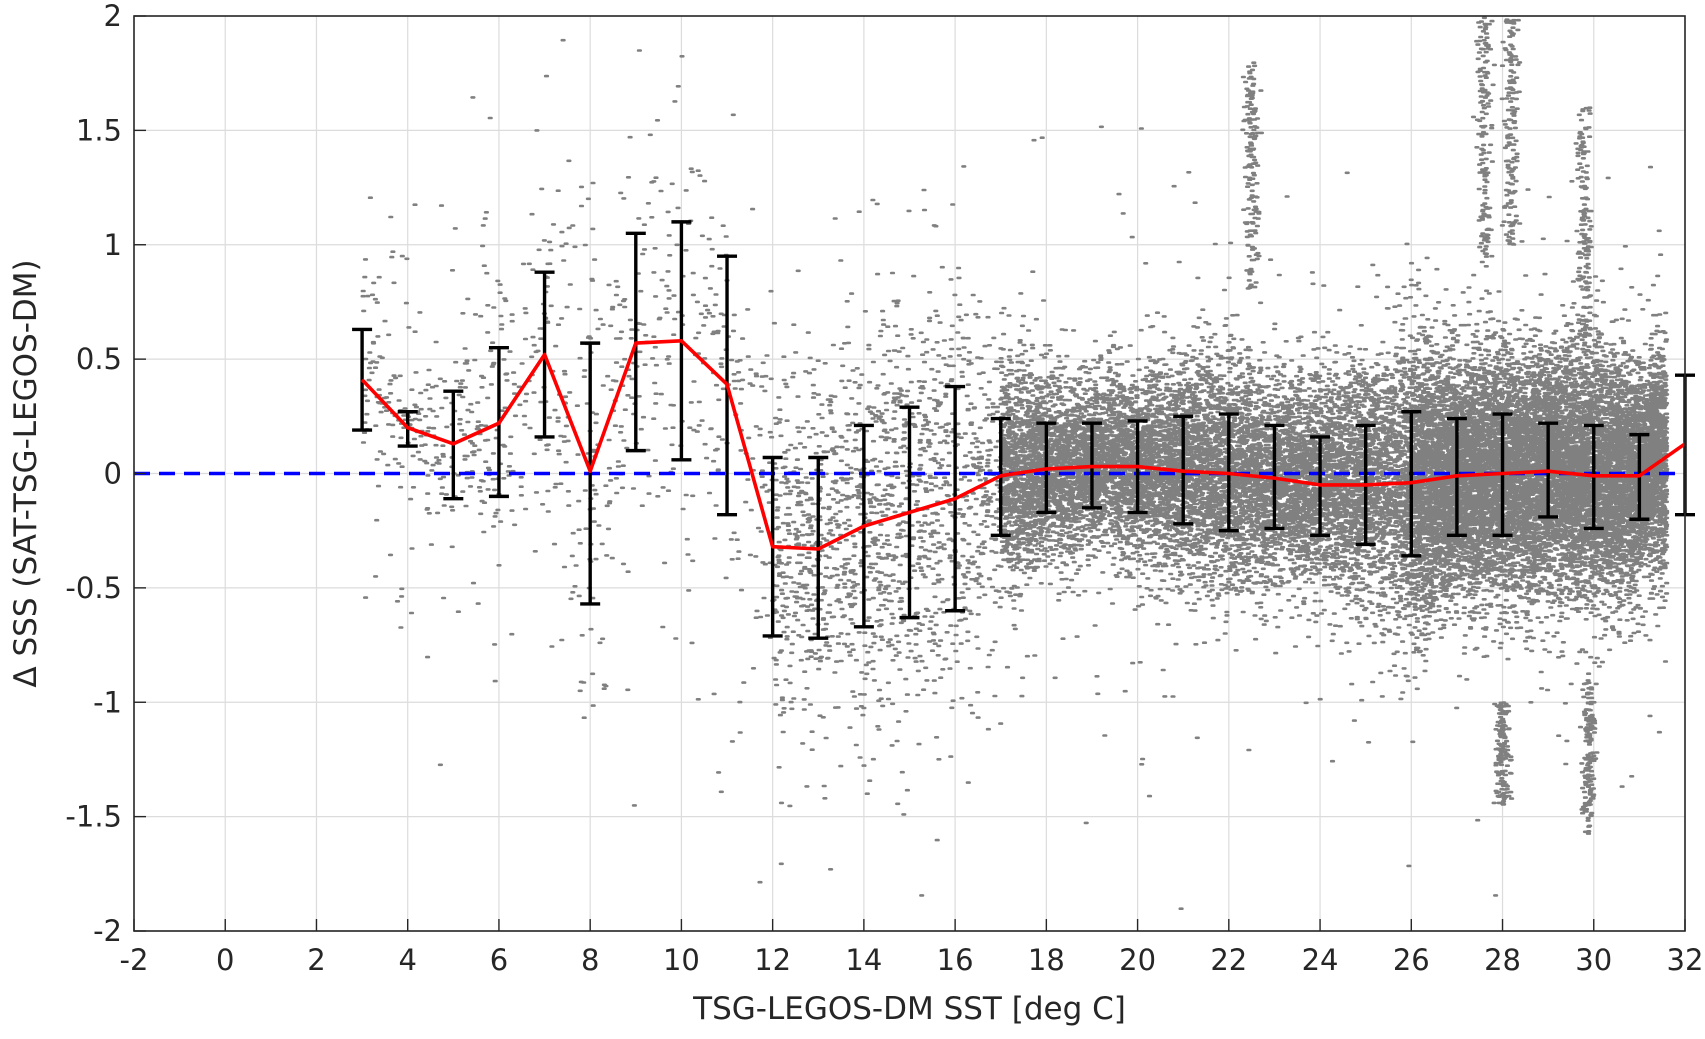  What do you see at coordinates (1228, 960) in the screenshot?
I see `x-tick-label: 22` at bounding box center [1228, 960].